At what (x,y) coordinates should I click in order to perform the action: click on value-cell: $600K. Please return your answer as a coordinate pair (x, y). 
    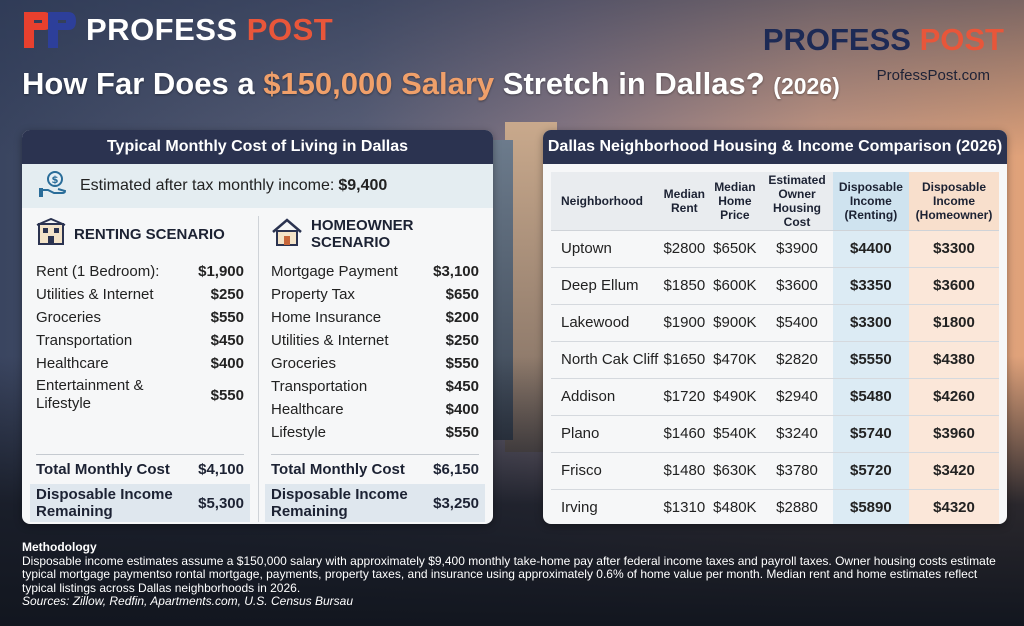
    Looking at the image, I should click on (735, 286).